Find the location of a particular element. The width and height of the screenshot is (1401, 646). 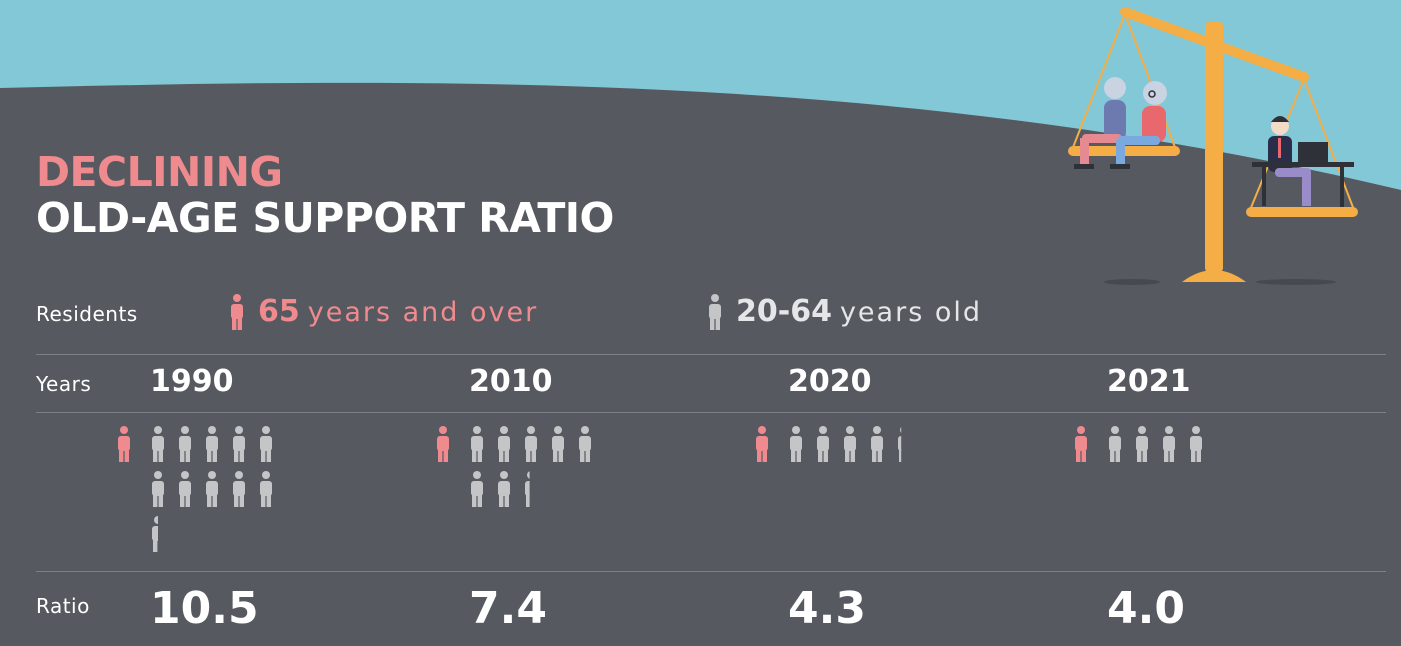

ratio-value-2010: 7.4 is located at coordinates (508, 608).